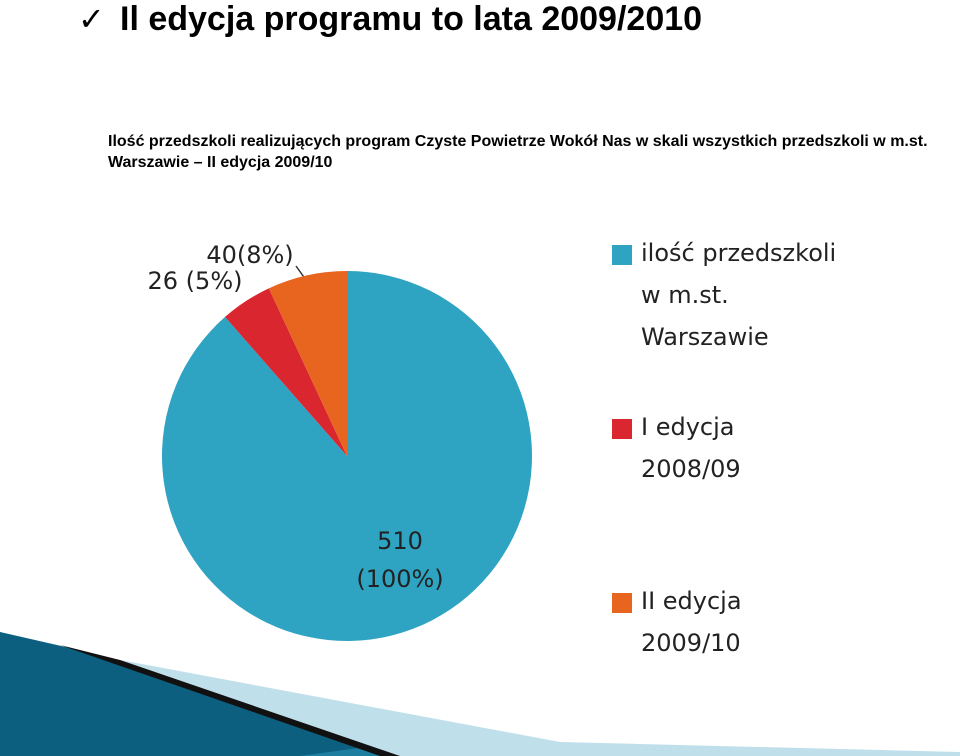 The width and height of the screenshot is (960, 756). Describe the element at coordinates (400, 560) in the screenshot. I see `data-label: 510 (100%)` at that location.